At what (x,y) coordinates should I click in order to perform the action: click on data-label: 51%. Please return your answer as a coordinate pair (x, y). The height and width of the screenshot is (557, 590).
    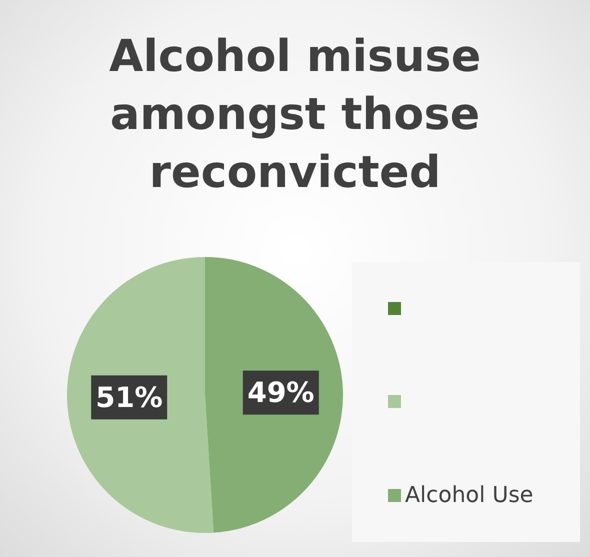
    Looking at the image, I should click on (129, 397).